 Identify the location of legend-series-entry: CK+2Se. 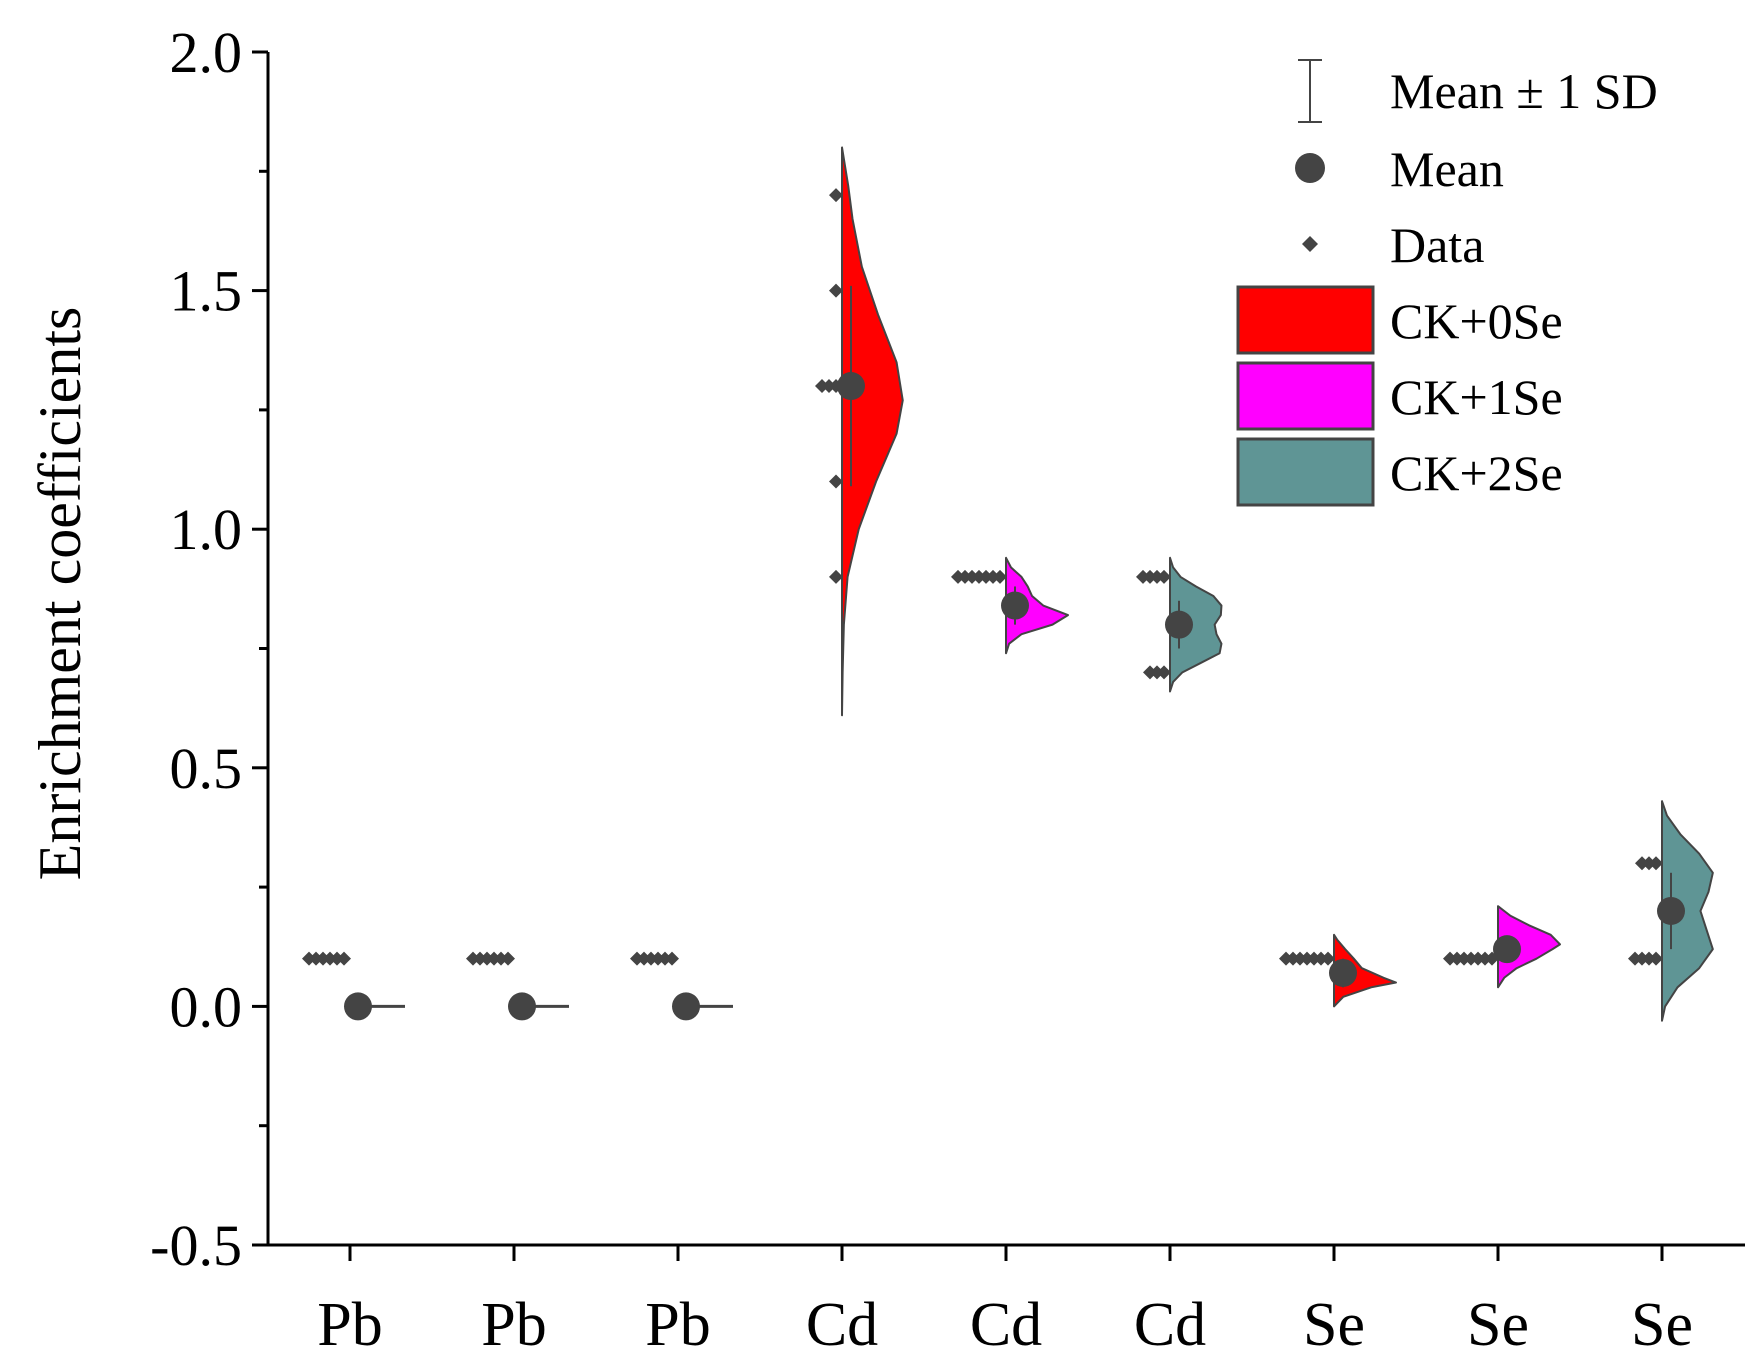
(1399, 472).